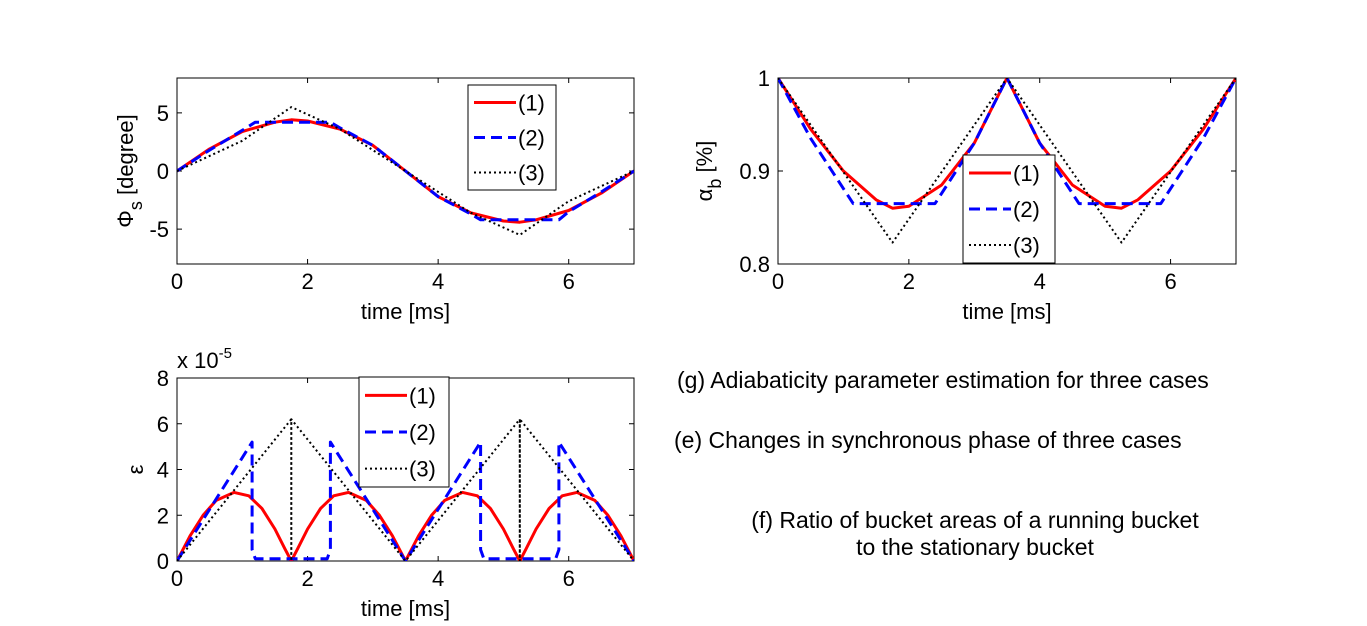 The width and height of the screenshot is (1367, 626). What do you see at coordinates (754, 264) in the screenshot?
I see `y-tick-label: 0.8` at bounding box center [754, 264].